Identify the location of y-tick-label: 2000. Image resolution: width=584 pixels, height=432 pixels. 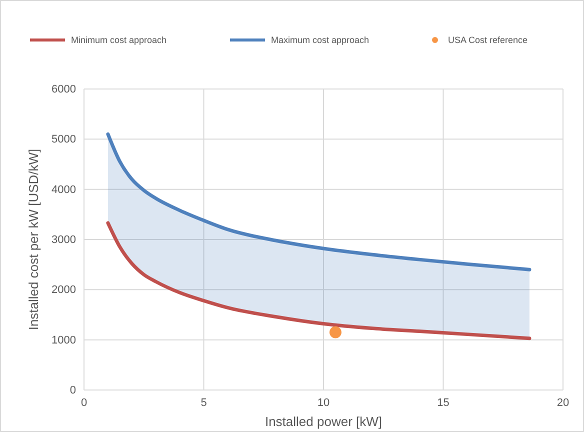
(64, 290).